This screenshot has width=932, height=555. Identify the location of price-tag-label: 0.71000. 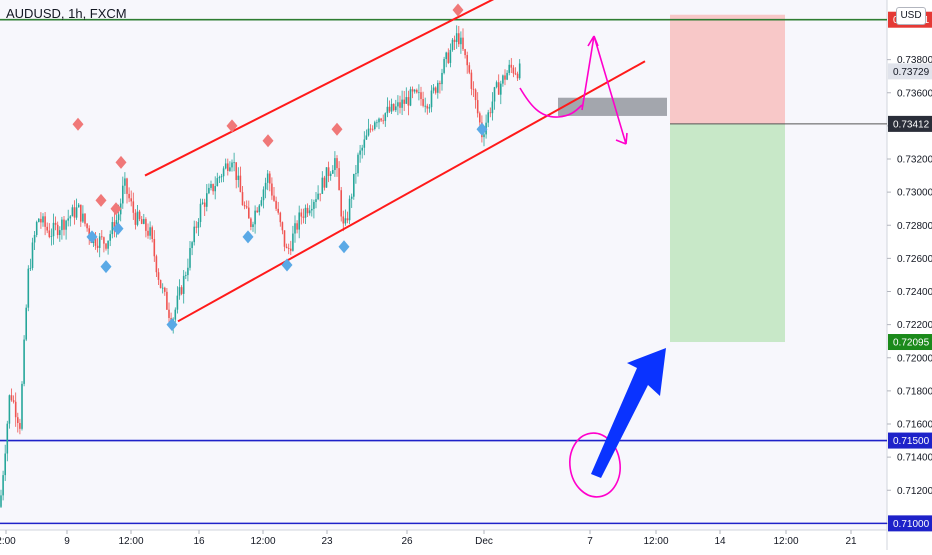
(911, 524).